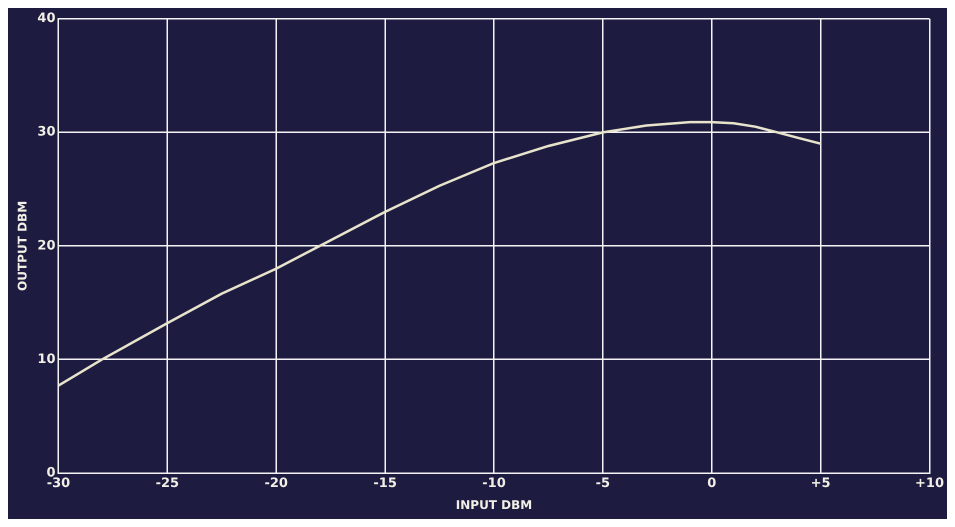 This screenshot has height=527, width=955. I want to click on y-tick-label: 10, so click(46, 359).